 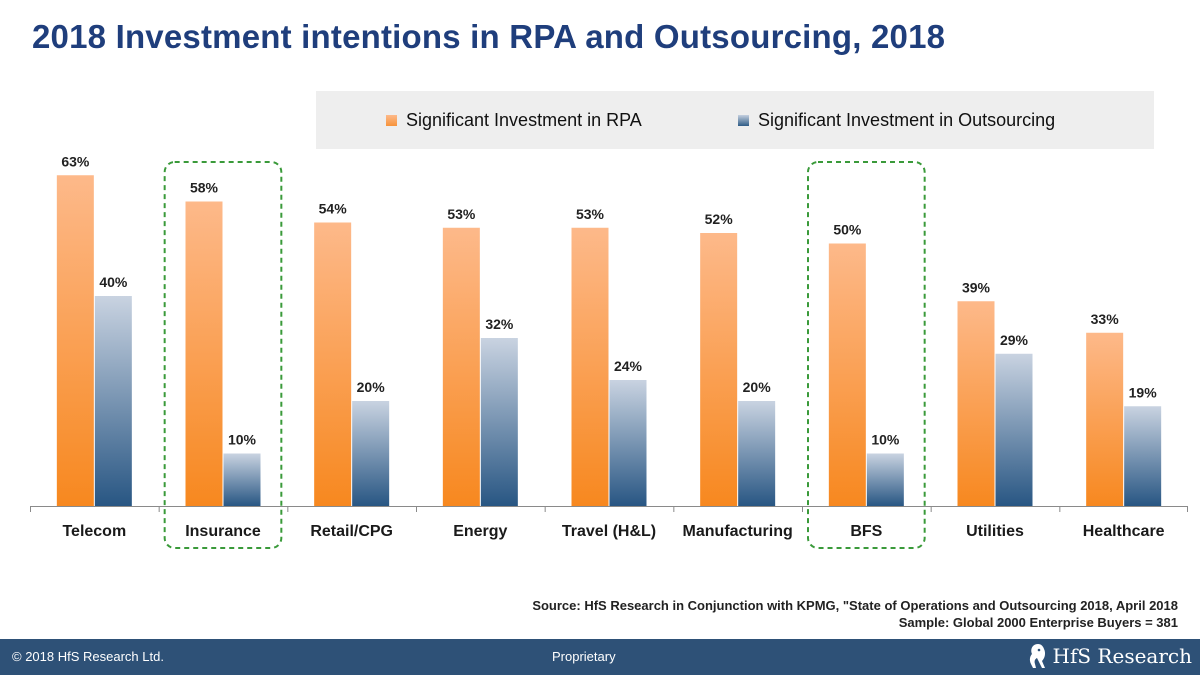 I want to click on data-label: 54%, so click(x=333, y=209).